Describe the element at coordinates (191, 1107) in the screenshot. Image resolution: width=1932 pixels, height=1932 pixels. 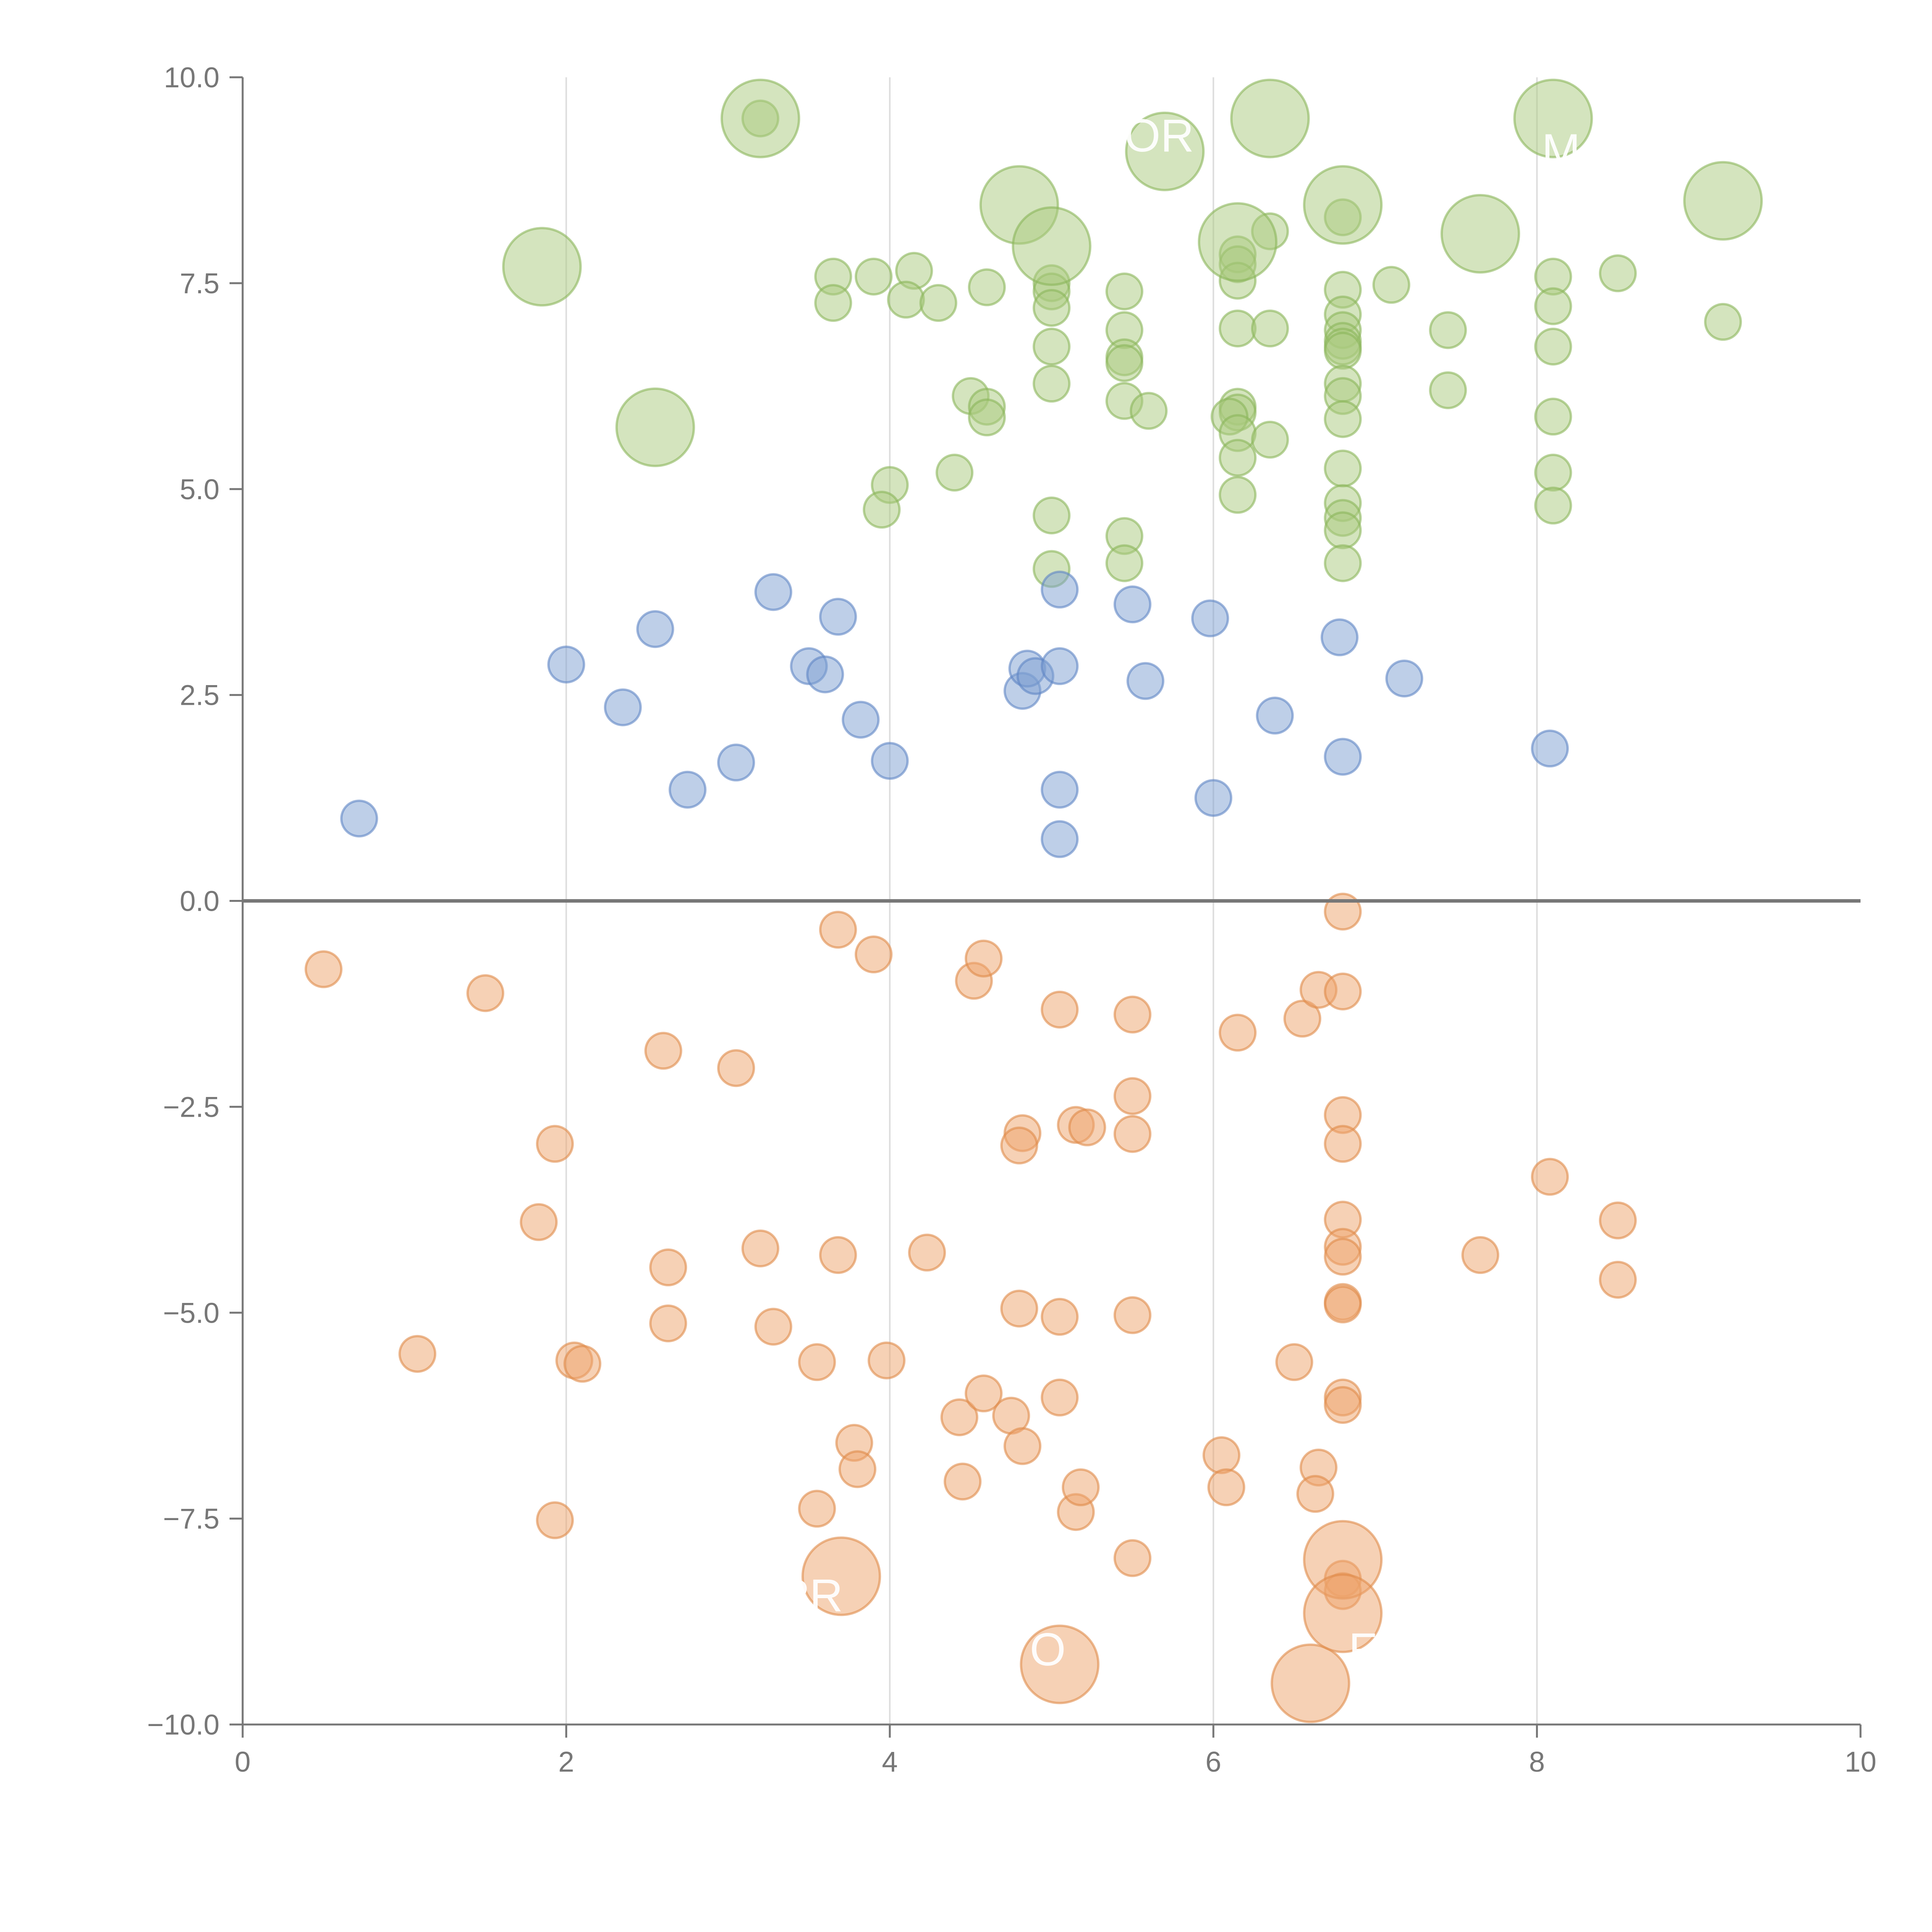
I see `y-tick-label: −2.5` at that location.